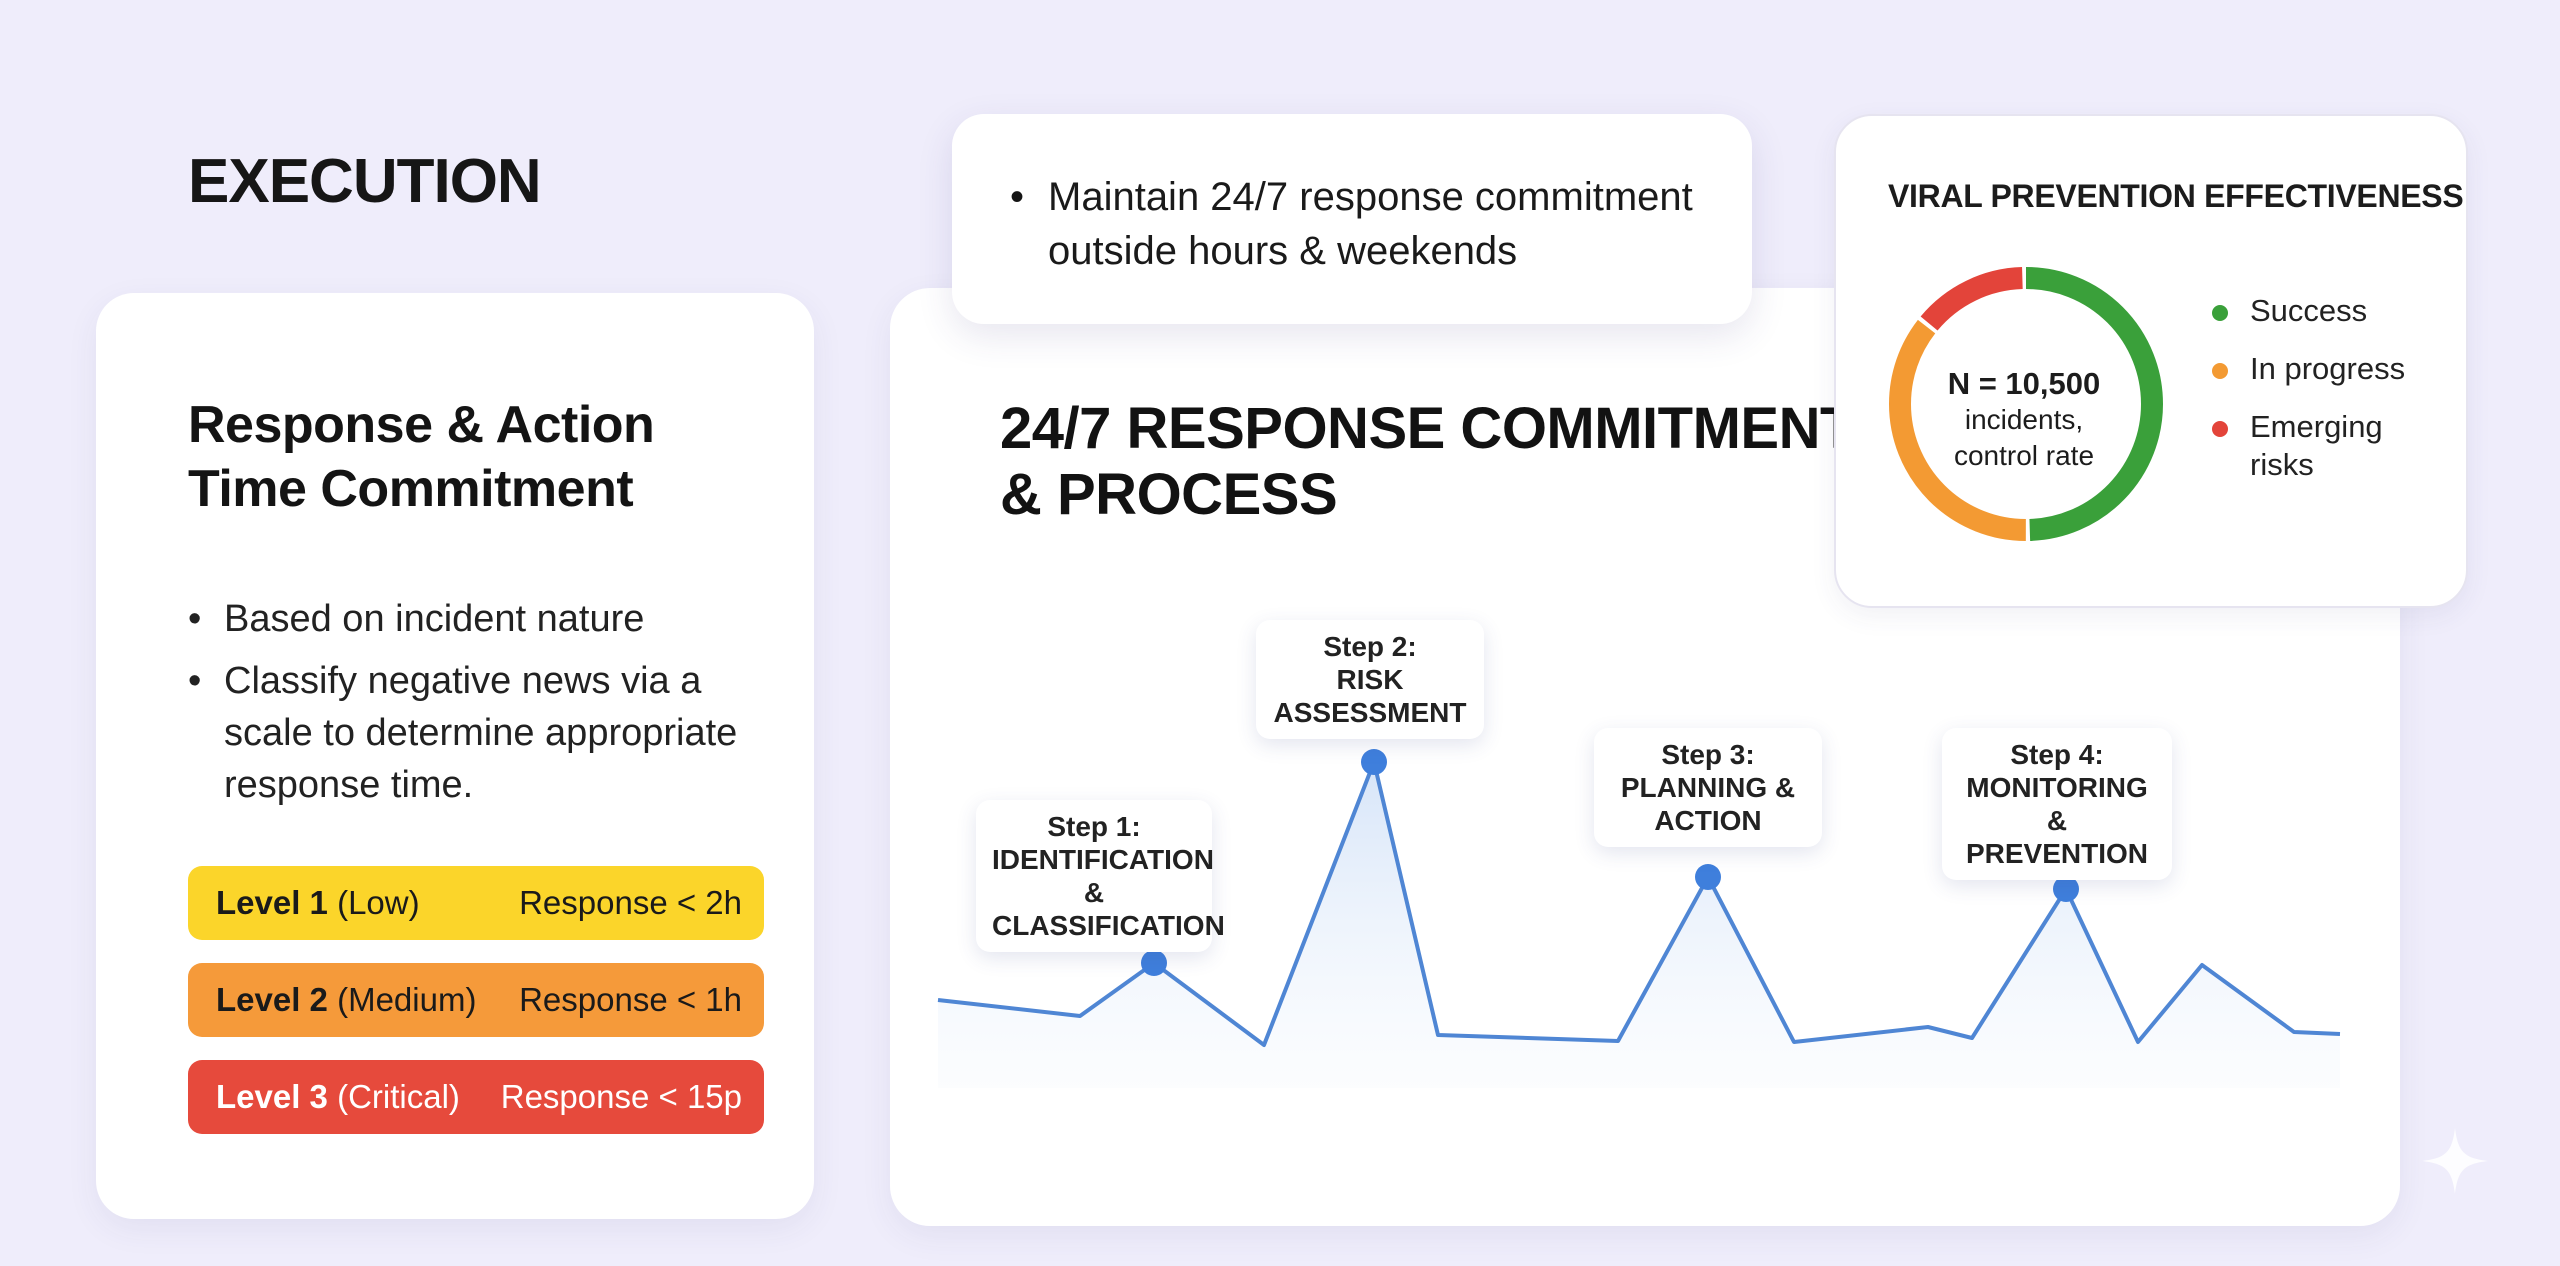  I want to click on in-progress-dot-icon, so click(2220, 371).